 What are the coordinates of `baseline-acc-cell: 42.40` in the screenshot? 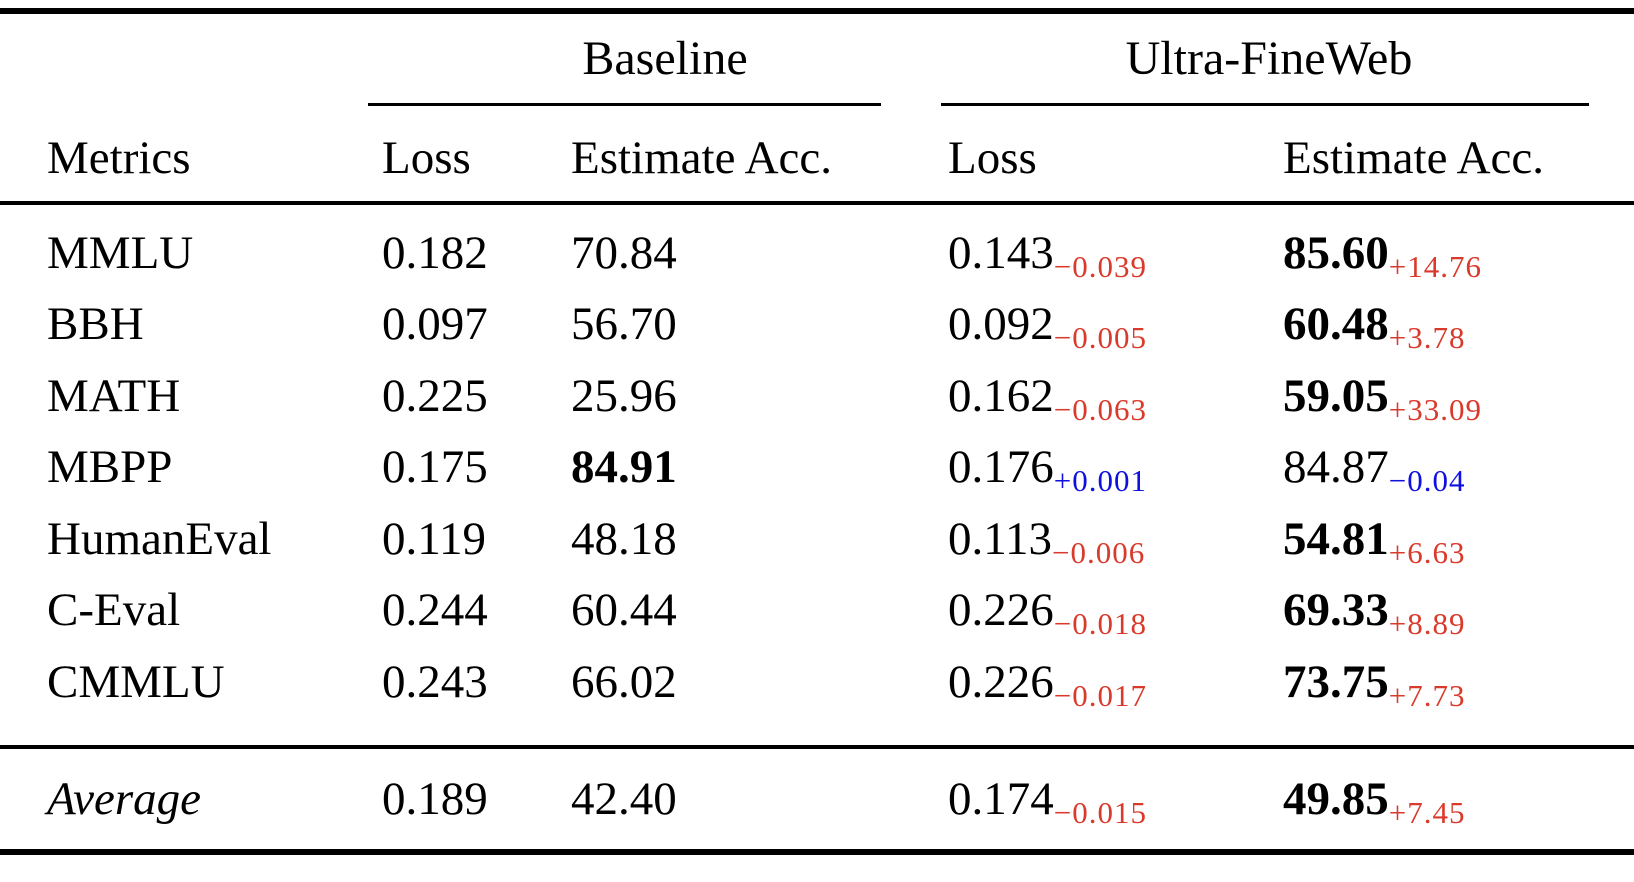 It's located at (624, 798).